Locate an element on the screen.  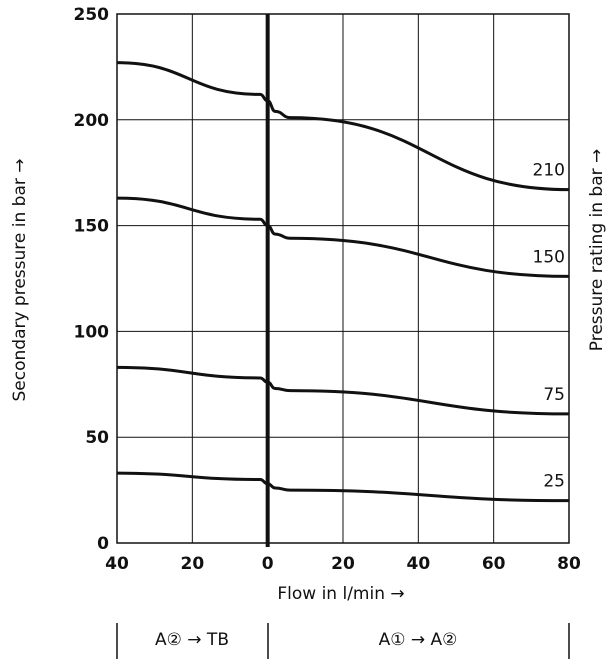
series-labels: 210 150 75 25 is located at coordinates (549, 326).